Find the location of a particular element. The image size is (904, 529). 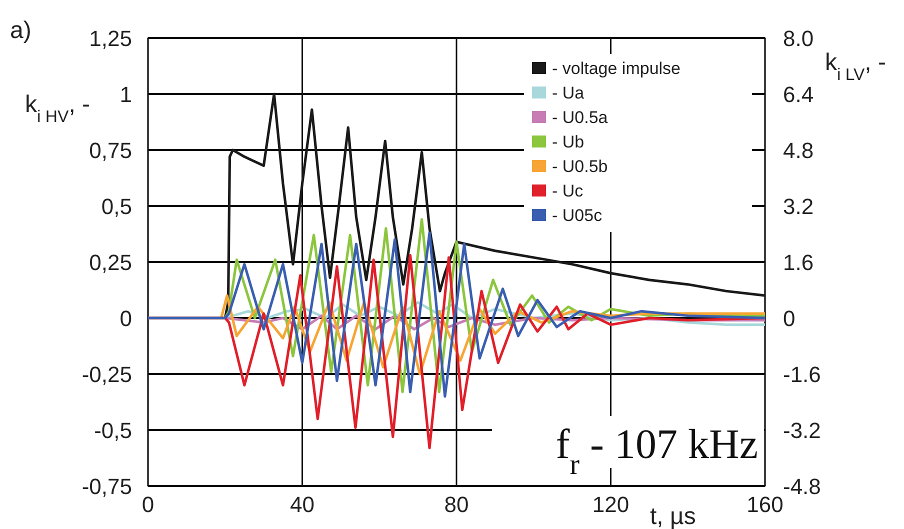

x-tick-label: 160 is located at coordinates (765, 504).